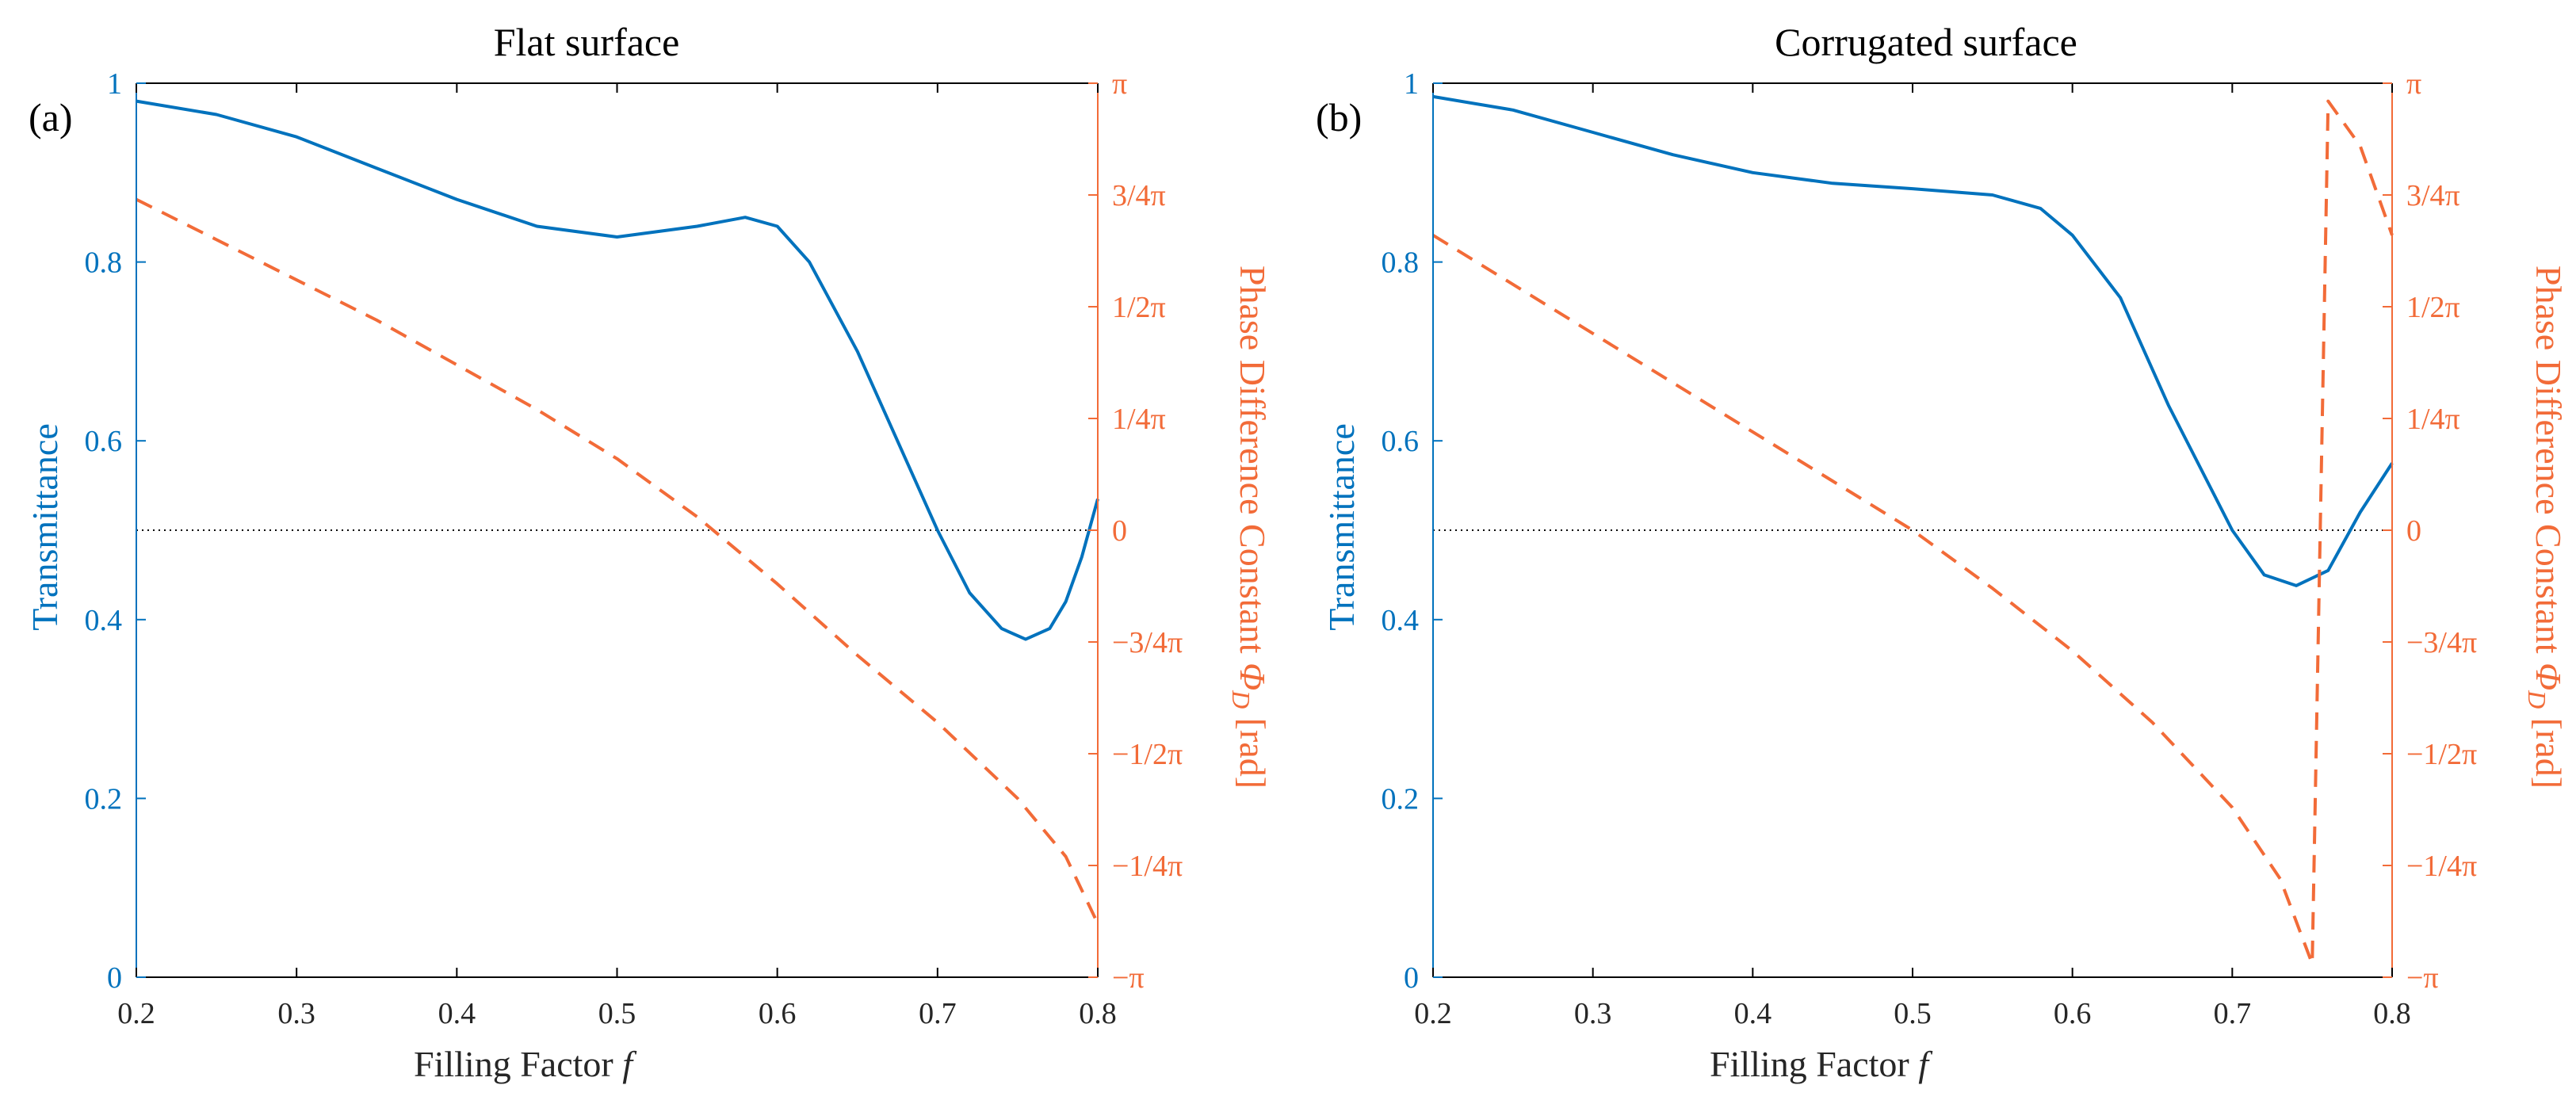 The image size is (2576, 1108). Describe the element at coordinates (587, 42) in the screenshot. I see `chart-title: Flat surface` at that location.